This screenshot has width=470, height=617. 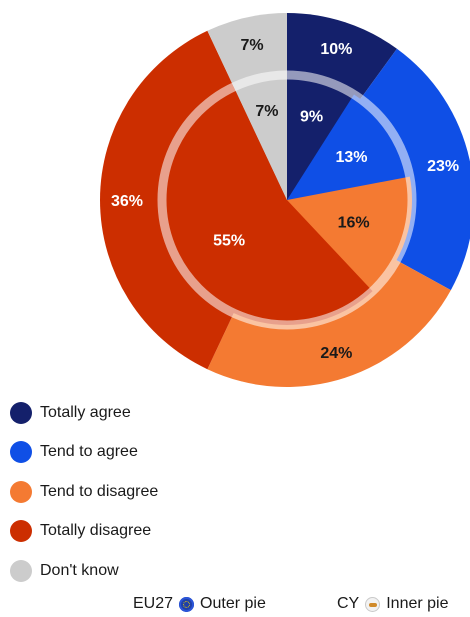 What do you see at coordinates (351, 157) in the screenshot?
I see `inner-slice-label-2: 13%` at bounding box center [351, 157].